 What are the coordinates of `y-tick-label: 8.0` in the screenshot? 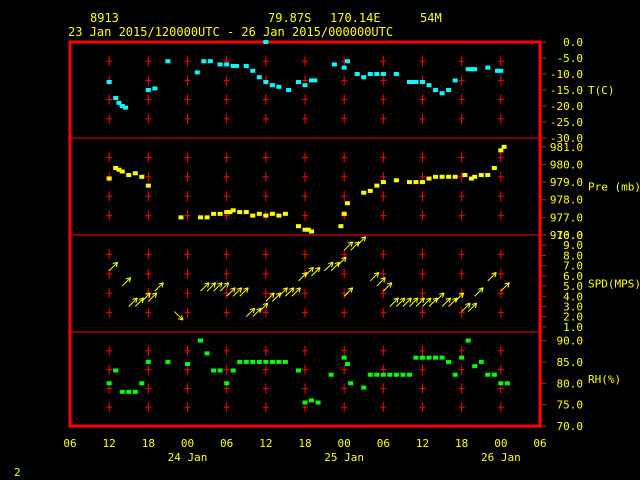 It's located at (573, 255).